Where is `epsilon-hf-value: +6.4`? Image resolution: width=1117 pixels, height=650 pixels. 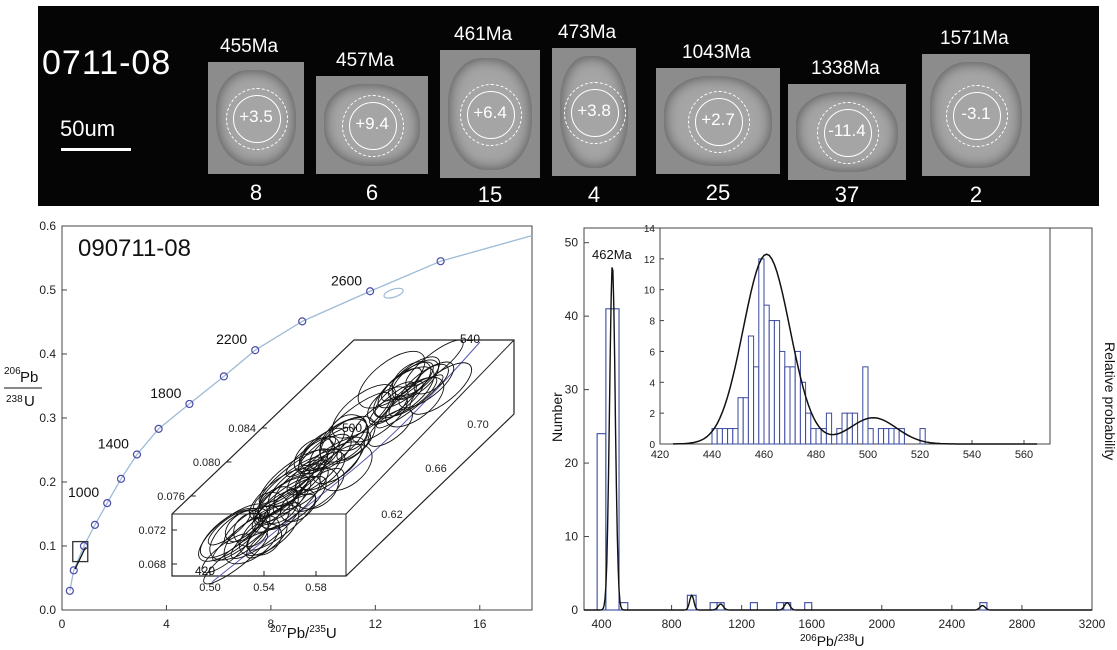
epsilon-hf-value: +6.4 is located at coordinates (490, 112).